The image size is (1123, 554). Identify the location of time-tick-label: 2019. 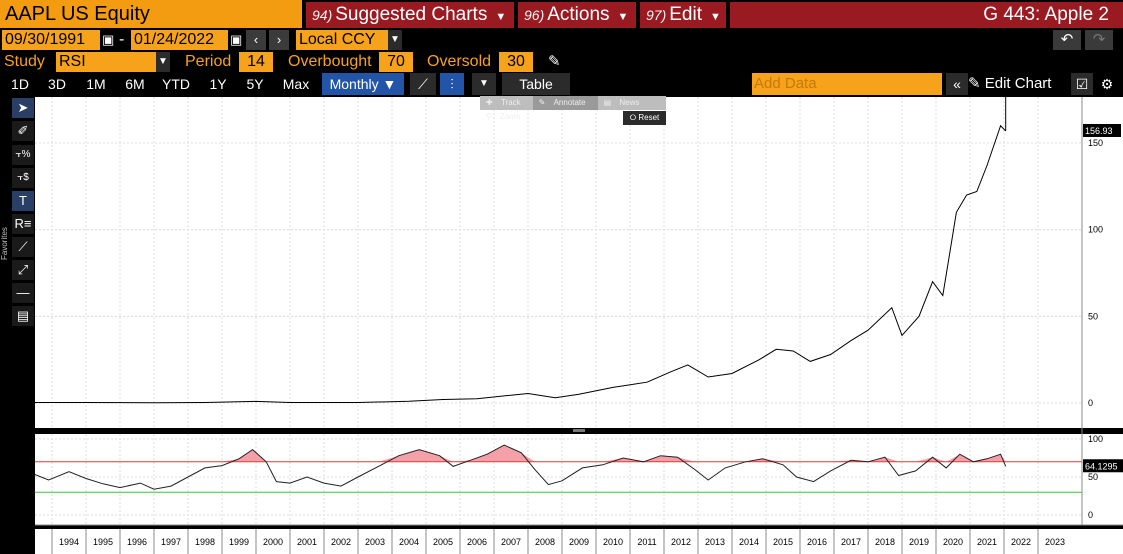
(919, 542).